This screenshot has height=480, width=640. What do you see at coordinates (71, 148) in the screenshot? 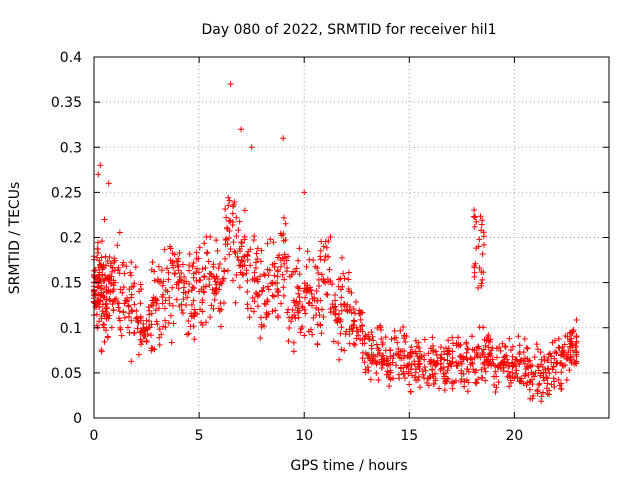
I see `y-tick-label: 0.3` at bounding box center [71, 148].